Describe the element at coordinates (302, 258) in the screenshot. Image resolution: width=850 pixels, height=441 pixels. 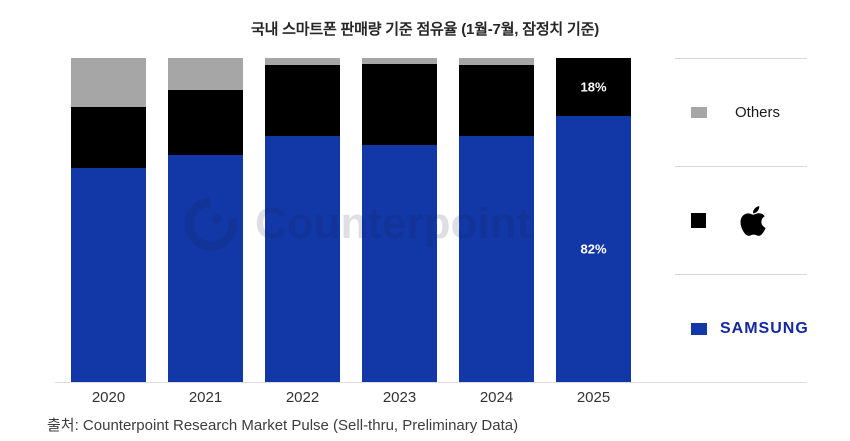
I see `segment-samsung-2022` at that location.